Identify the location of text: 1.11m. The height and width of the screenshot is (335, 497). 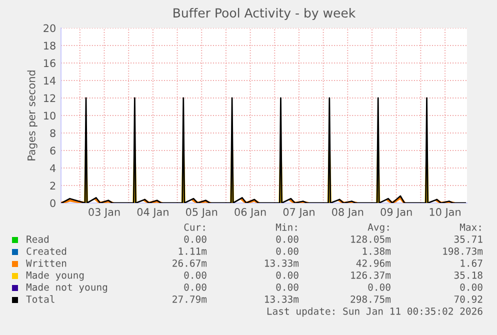
(192, 251).